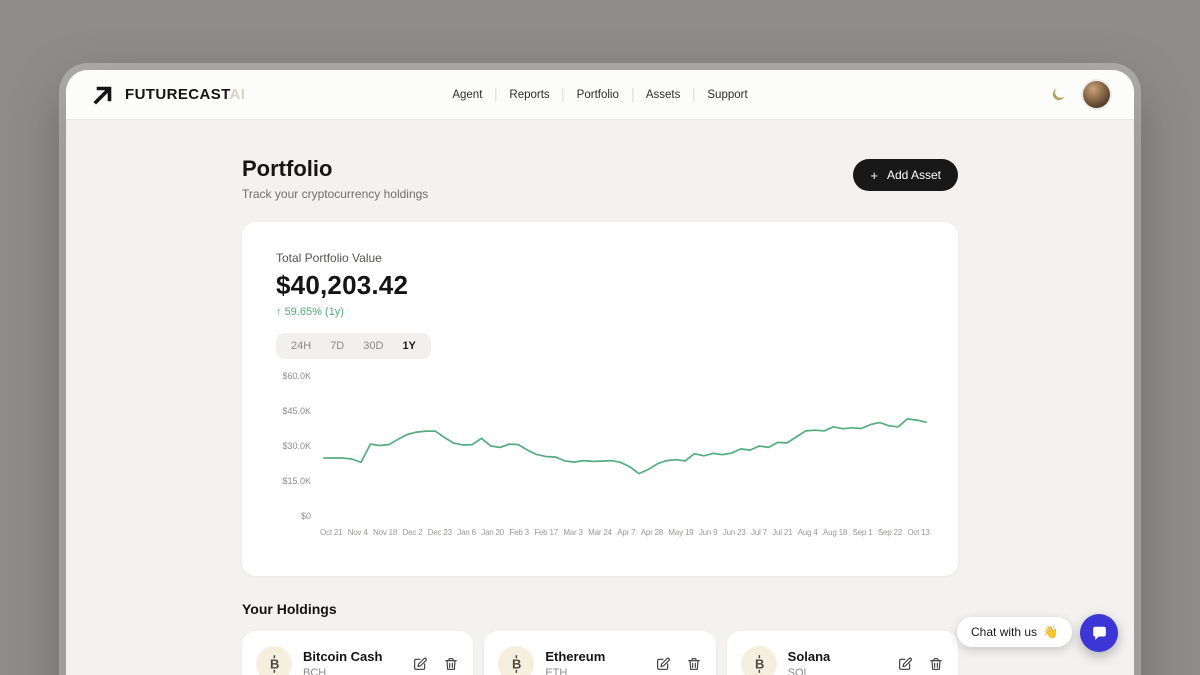 This screenshot has width=1200, height=675. What do you see at coordinates (237, 94) in the screenshot?
I see `brand-suffix: AI` at bounding box center [237, 94].